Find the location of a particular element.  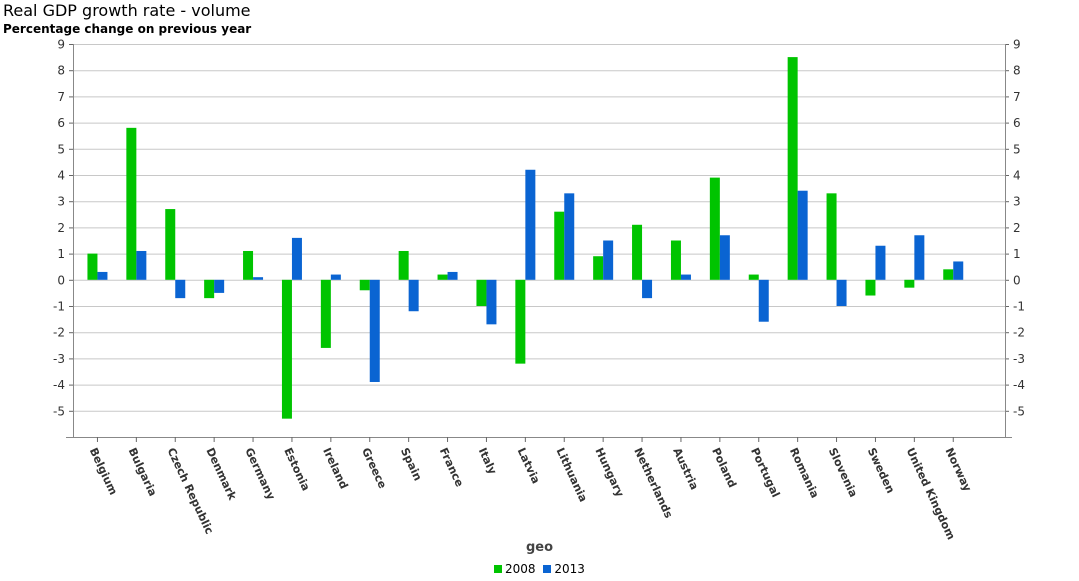

category-label: Sweden is located at coordinates (881, 471).